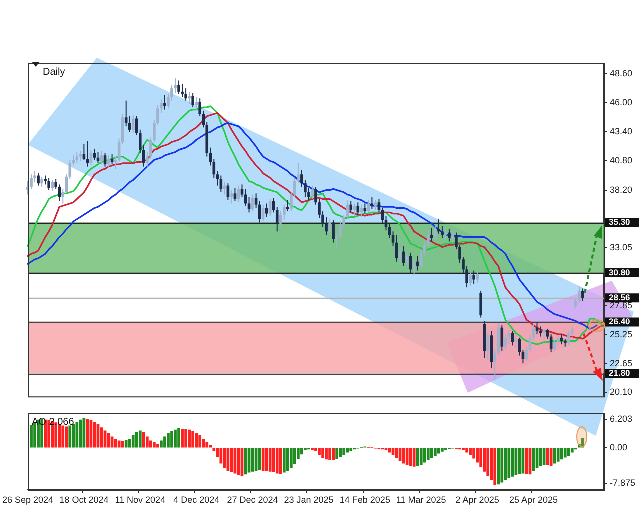 The width and height of the screenshot is (639, 508). What do you see at coordinates (620, 272) in the screenshot?
I see `ref-line-label: 30.80` at bounding box center [620, 272].